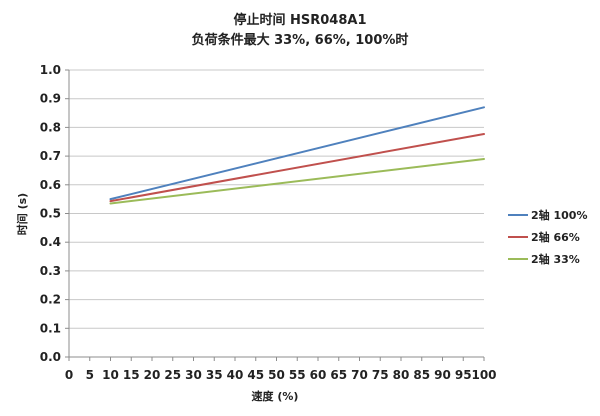 The width and height of the screenshot is (600, 416). I want to click on x-tick-label: 60, so click(318, 375).